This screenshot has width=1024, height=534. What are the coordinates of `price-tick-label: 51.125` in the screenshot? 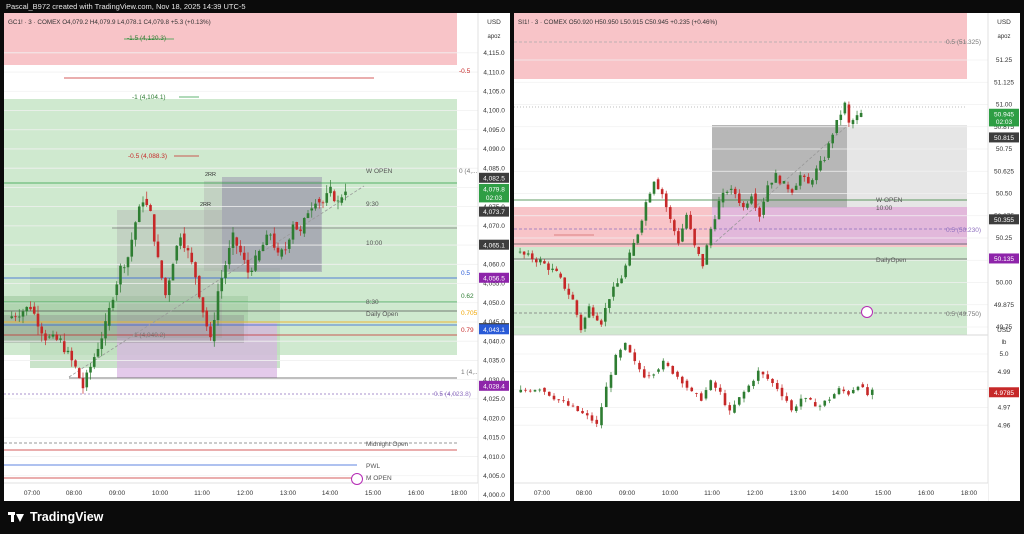 It's located at (1004, 82).